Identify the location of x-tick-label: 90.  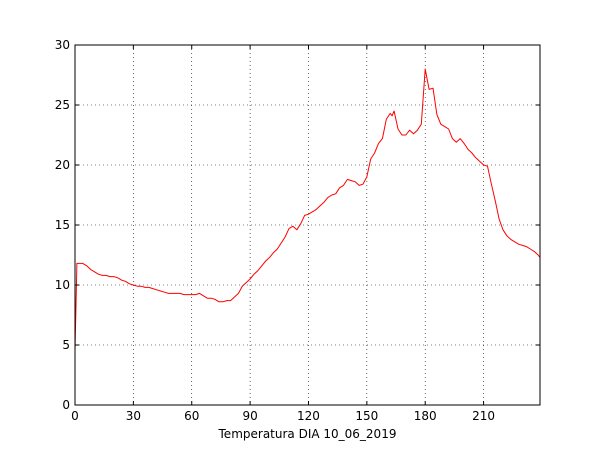
(249, 416).